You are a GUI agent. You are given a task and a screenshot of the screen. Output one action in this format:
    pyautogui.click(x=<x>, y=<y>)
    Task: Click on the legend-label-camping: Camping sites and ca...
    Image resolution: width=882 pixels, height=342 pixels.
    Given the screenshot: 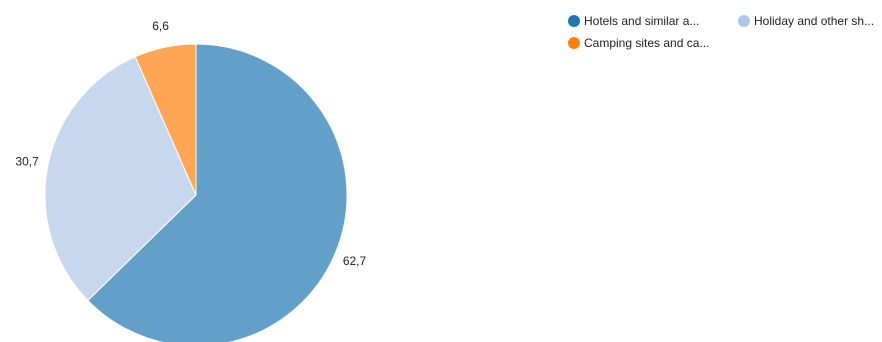 What is the action you would take?
    pyautogui.click(x=647, y=43)
    